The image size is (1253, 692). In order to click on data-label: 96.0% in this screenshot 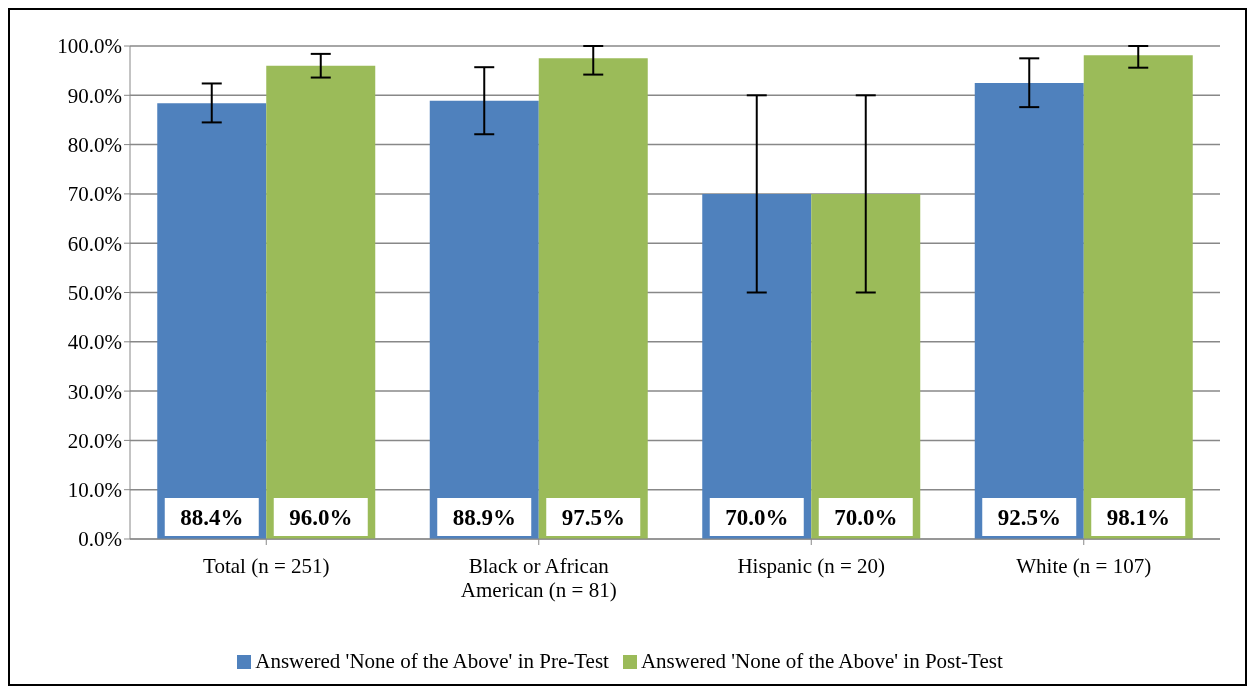, I will do `click(321, 517)`.